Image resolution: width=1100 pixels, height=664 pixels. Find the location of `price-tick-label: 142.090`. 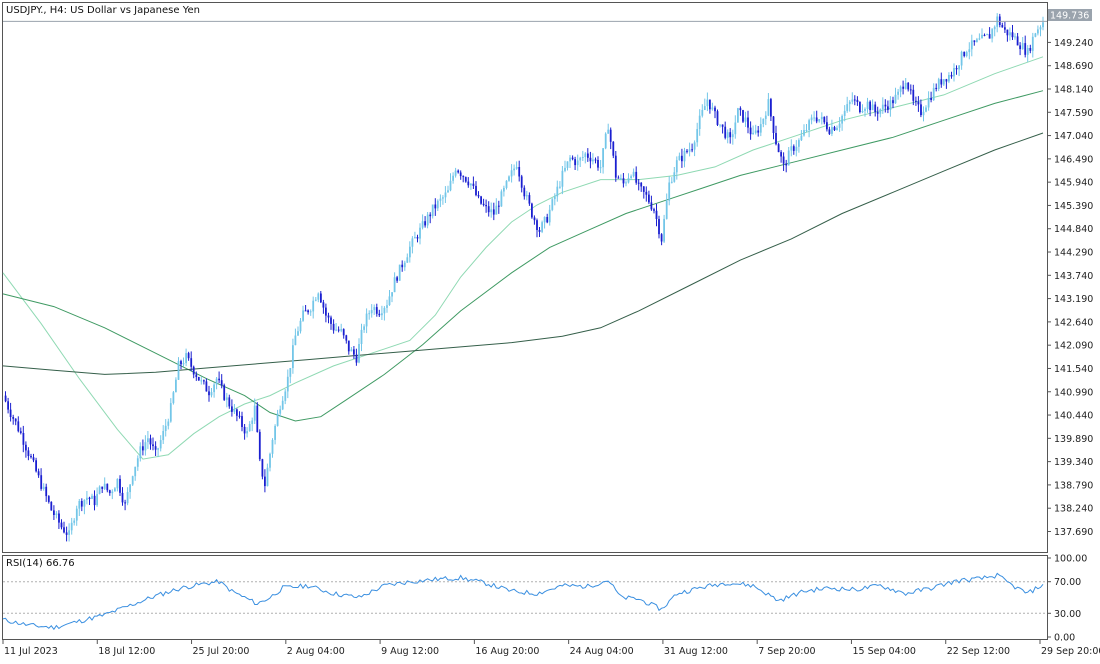

price-tick-label: 142.090 is located at coordinates (1073, 346).